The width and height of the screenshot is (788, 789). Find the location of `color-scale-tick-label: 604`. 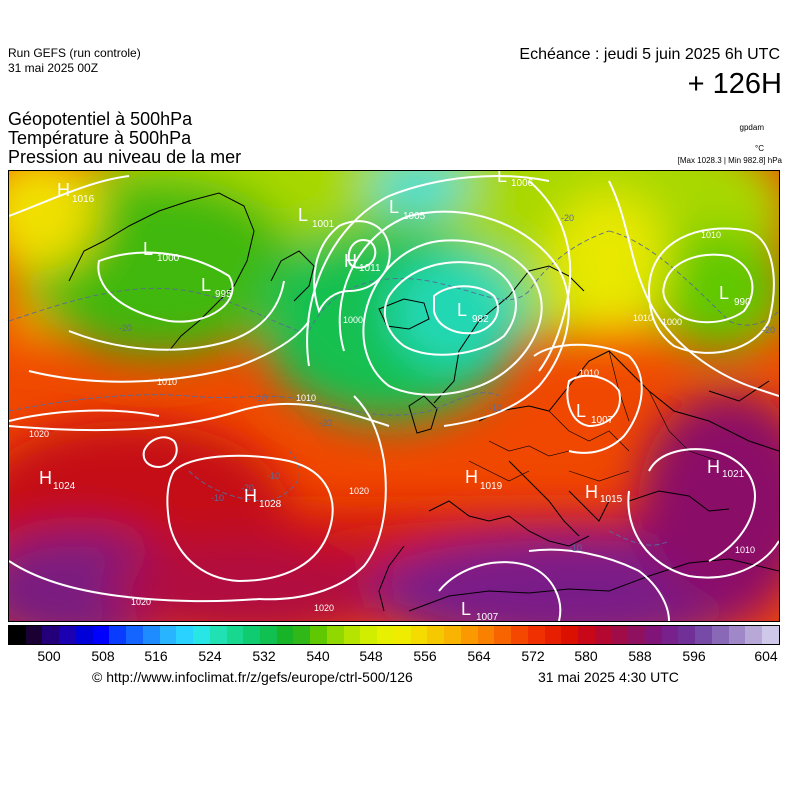

color-scale-tick-label: 604 is located at coordinates (766, 656).